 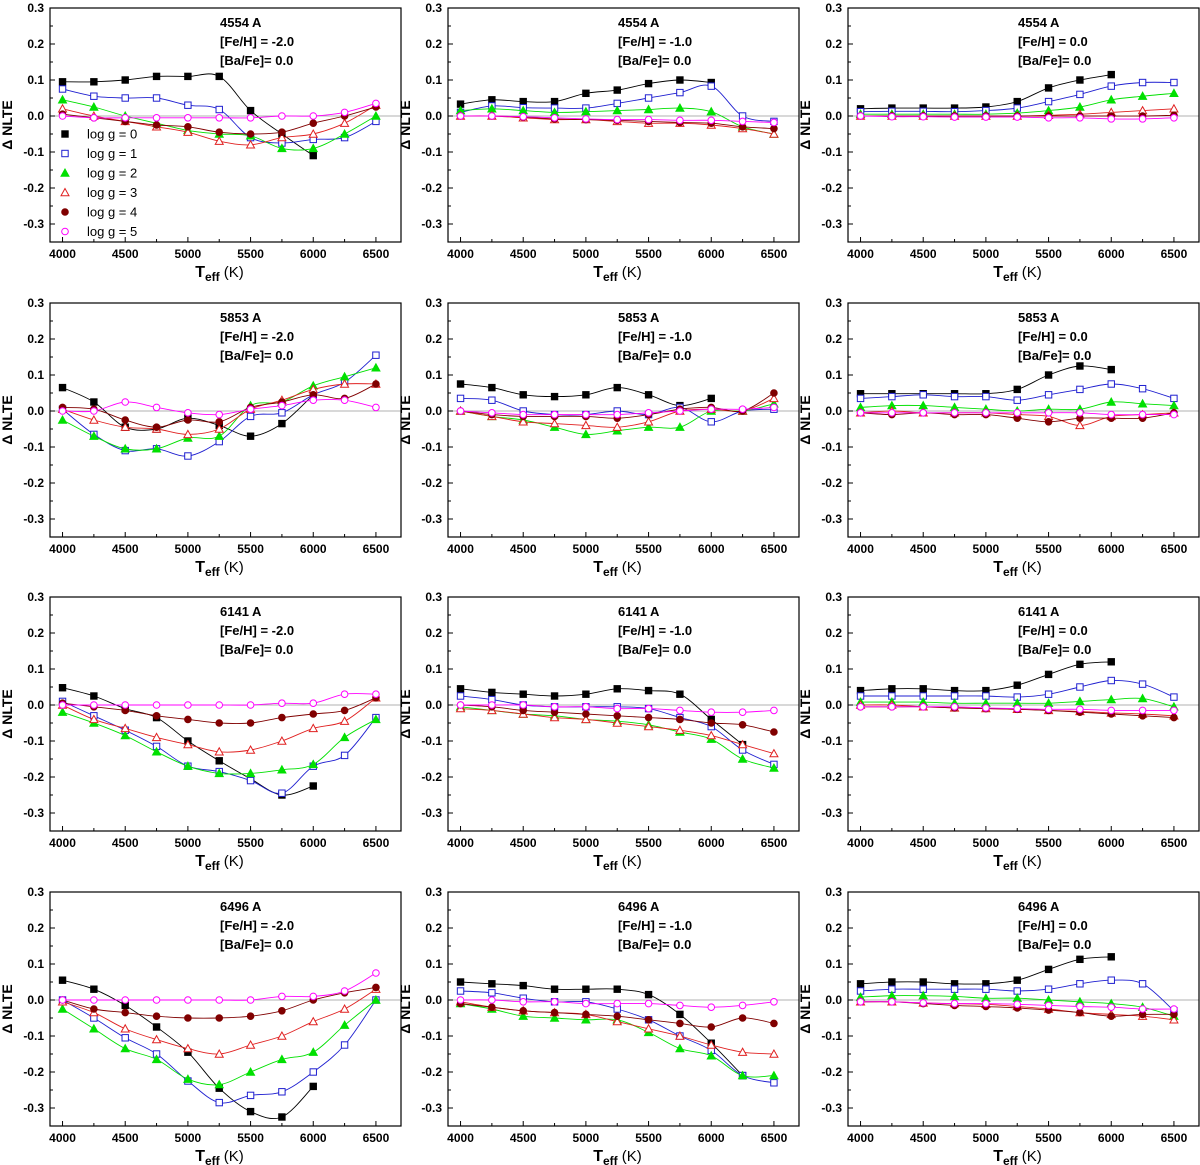 What do you see at coordinates (35, 705) in the screenshot?
I see `y-tick-label: 0.0` at bounding box center [35, 705].